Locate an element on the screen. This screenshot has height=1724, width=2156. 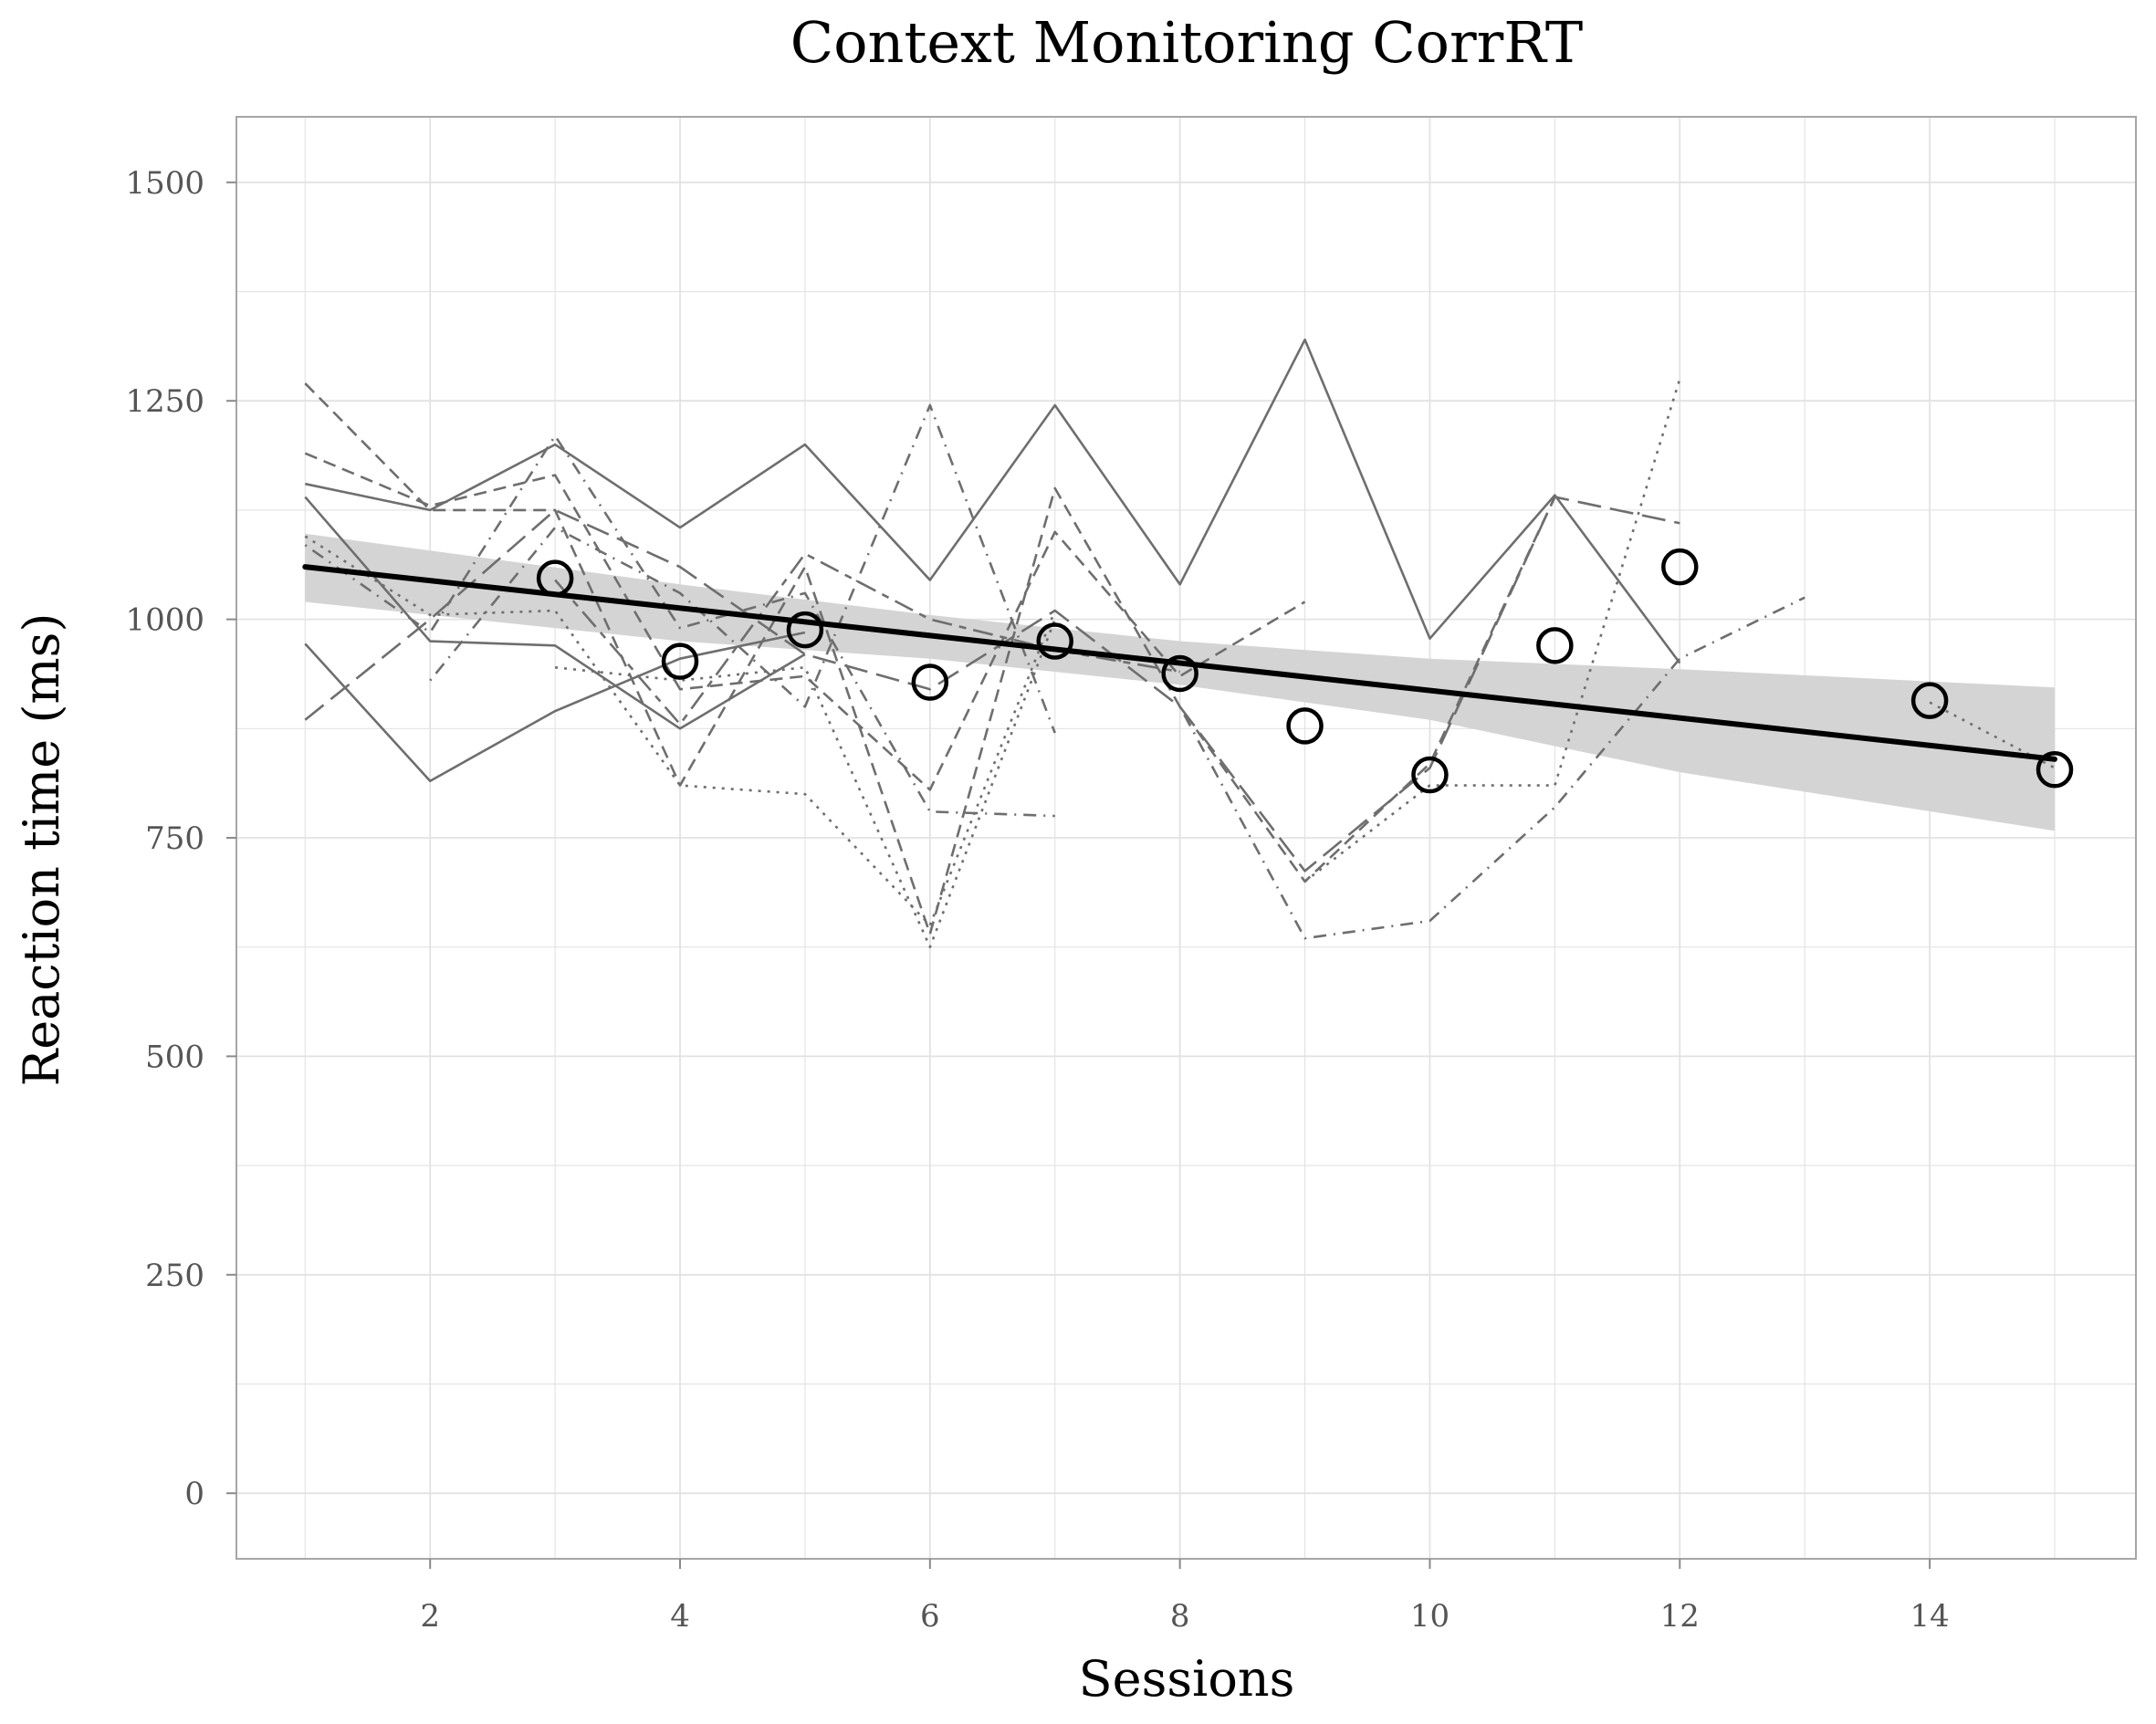
y-tick-label: 1500 is located at coordinates (164, 184).